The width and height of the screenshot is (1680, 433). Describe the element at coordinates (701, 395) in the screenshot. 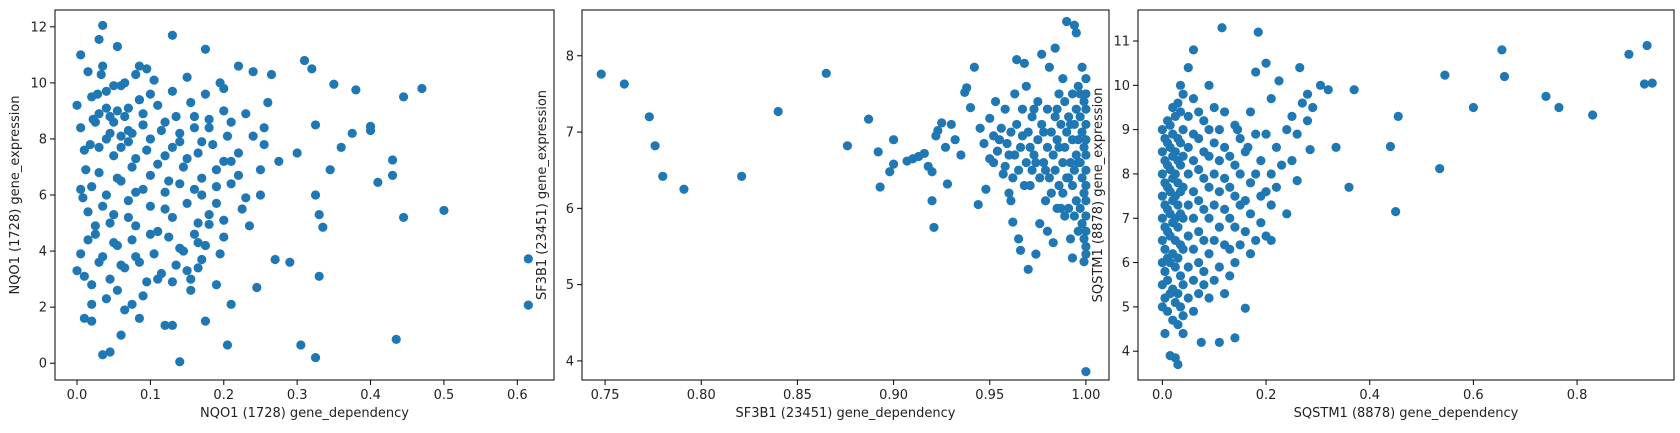

I see `x-tick-label: 0.80` at that location.